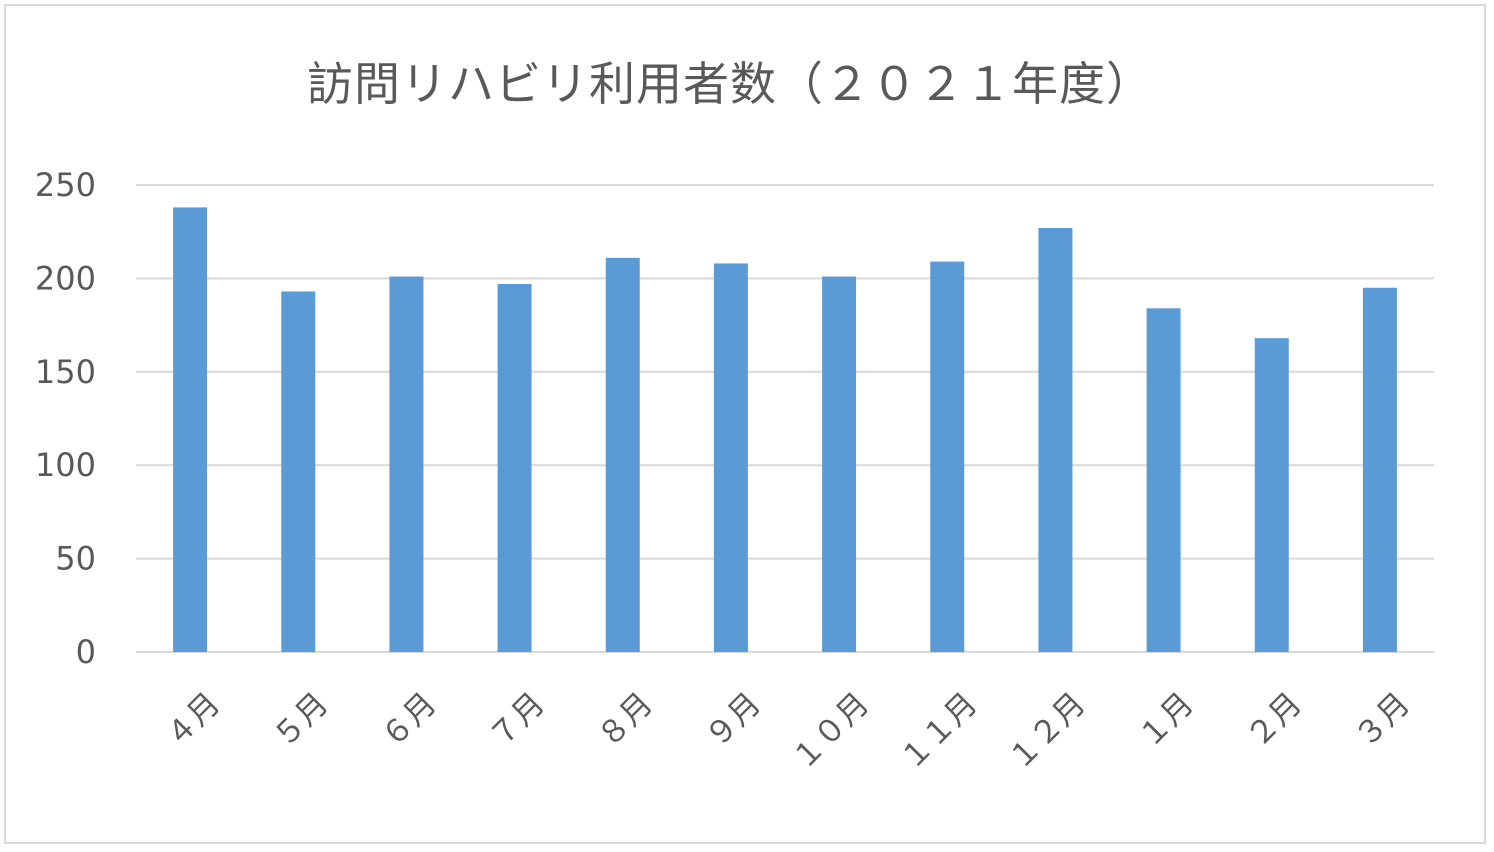 The height and width of the screenshot is (852, 1494). I want to click on x-axis-ticks: ４月 ５月 ６月 ７月 ８月 ９月 １０月 １１月 １２月 １月 ２月 ３月, so click(787, 731).